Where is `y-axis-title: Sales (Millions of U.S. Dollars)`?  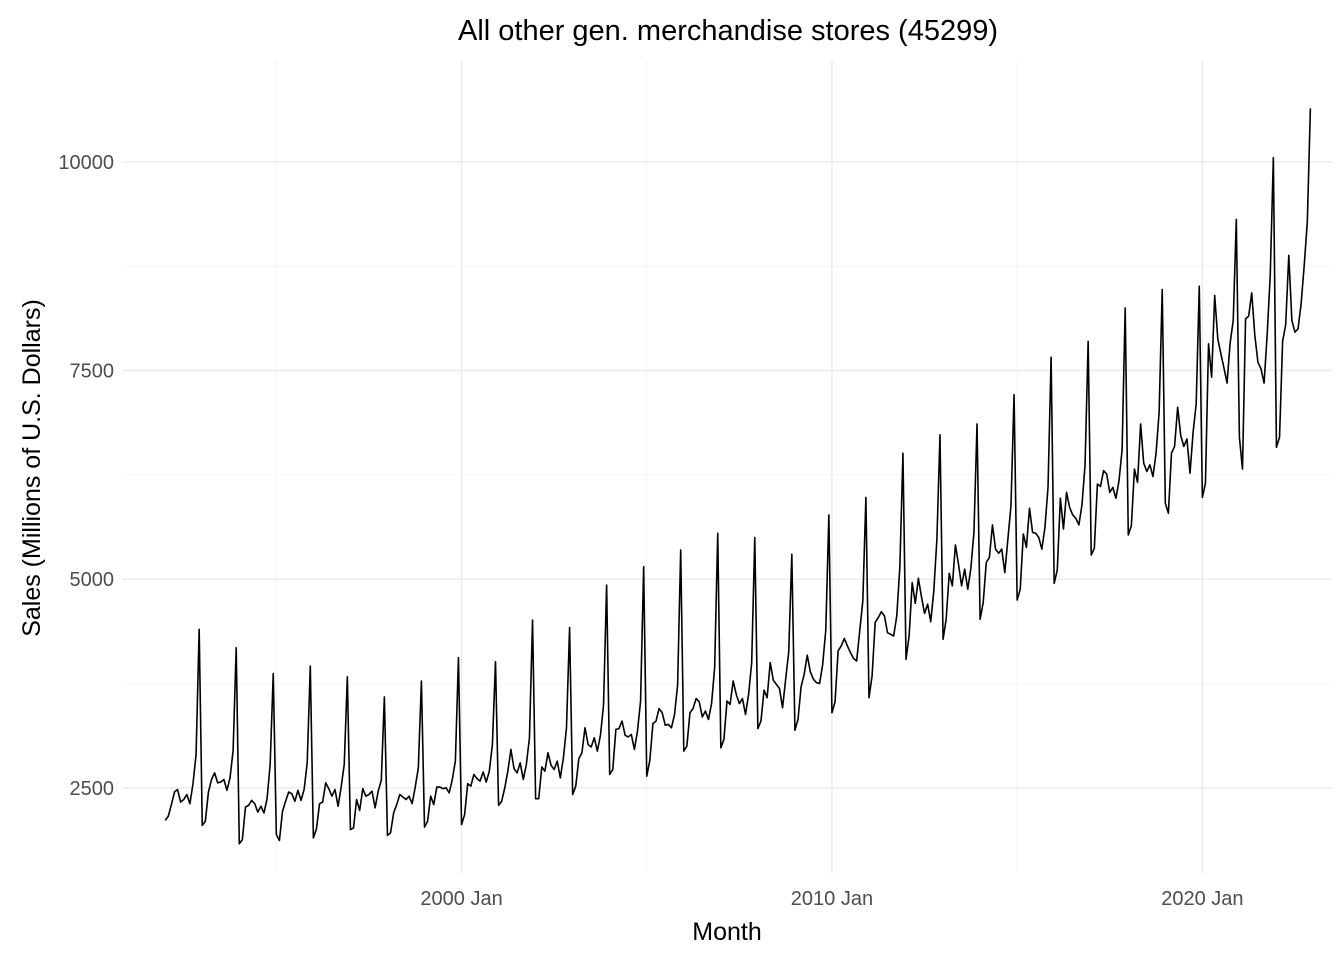 y-axis-title: Sales (Millions of U.S. Dollars) is located at coordinates (32, 468).